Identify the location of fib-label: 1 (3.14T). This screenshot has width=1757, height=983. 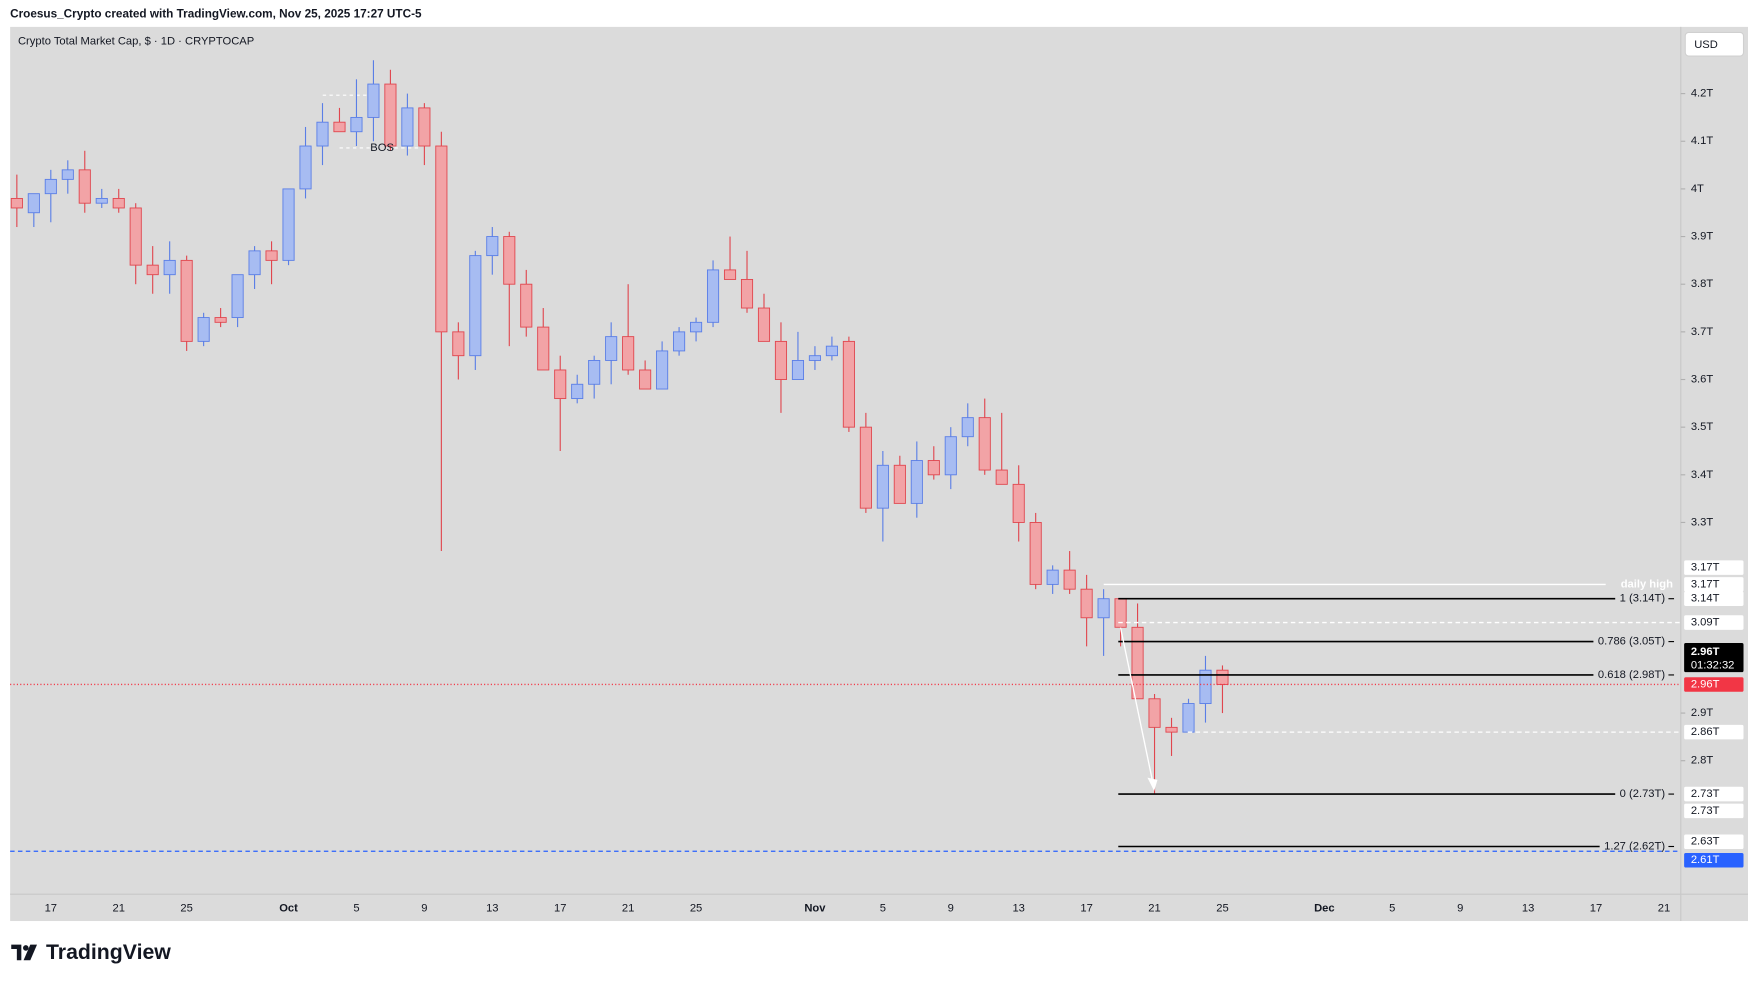
(1643, 599).